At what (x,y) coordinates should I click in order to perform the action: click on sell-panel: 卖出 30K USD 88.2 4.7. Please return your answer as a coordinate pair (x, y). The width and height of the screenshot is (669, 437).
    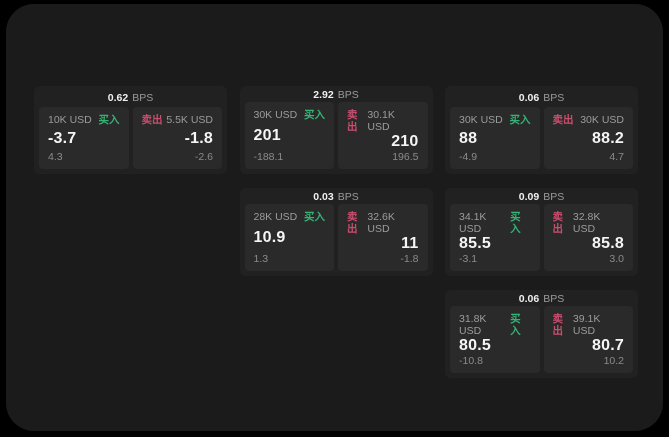
    Looking at the image, I should click on (588, 138).